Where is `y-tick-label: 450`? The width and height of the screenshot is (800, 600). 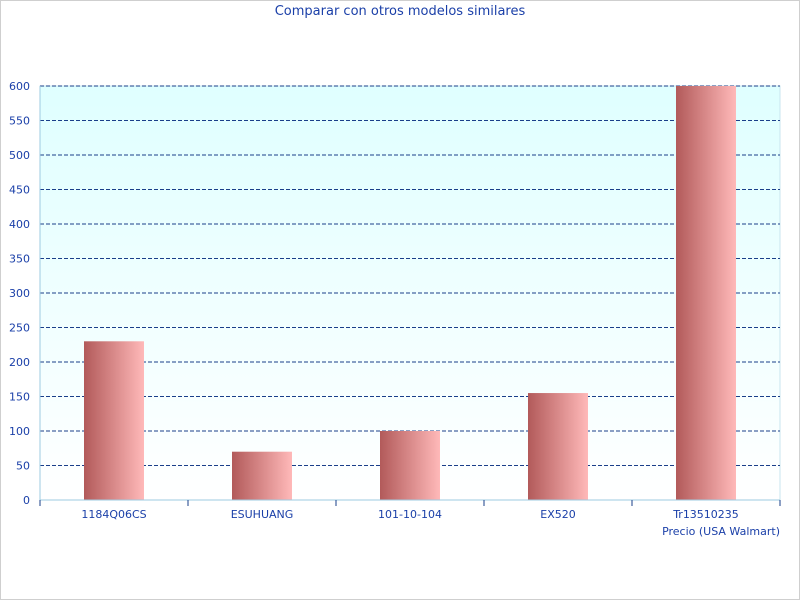 y-tick-label: 450 is located at coordinates (19, 190).